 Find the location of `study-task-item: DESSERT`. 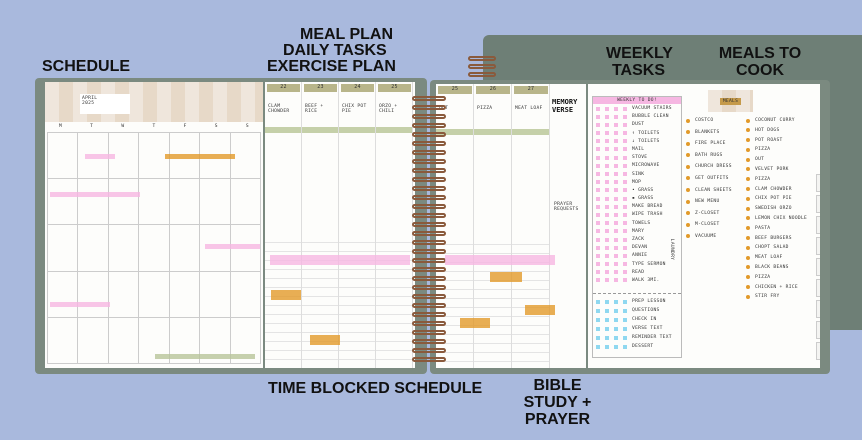

study-task-item: DESSERT is located at coordinates (634, 346).